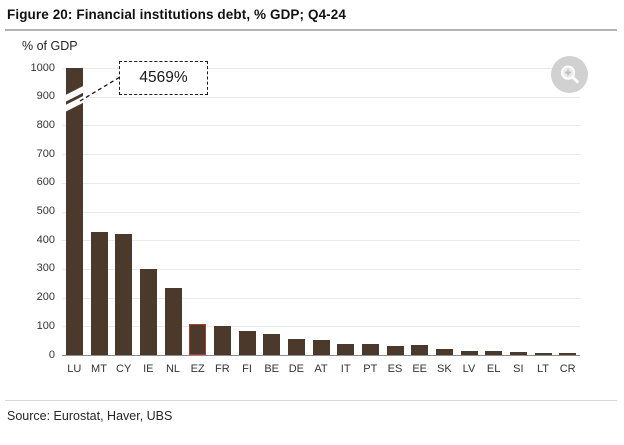 The width and height of the screenshot is (624, 445). What do you see at coordinates (493, 369) in the screenshot?
I see `x-tick-label: EL` at bounding box center [493, 369].